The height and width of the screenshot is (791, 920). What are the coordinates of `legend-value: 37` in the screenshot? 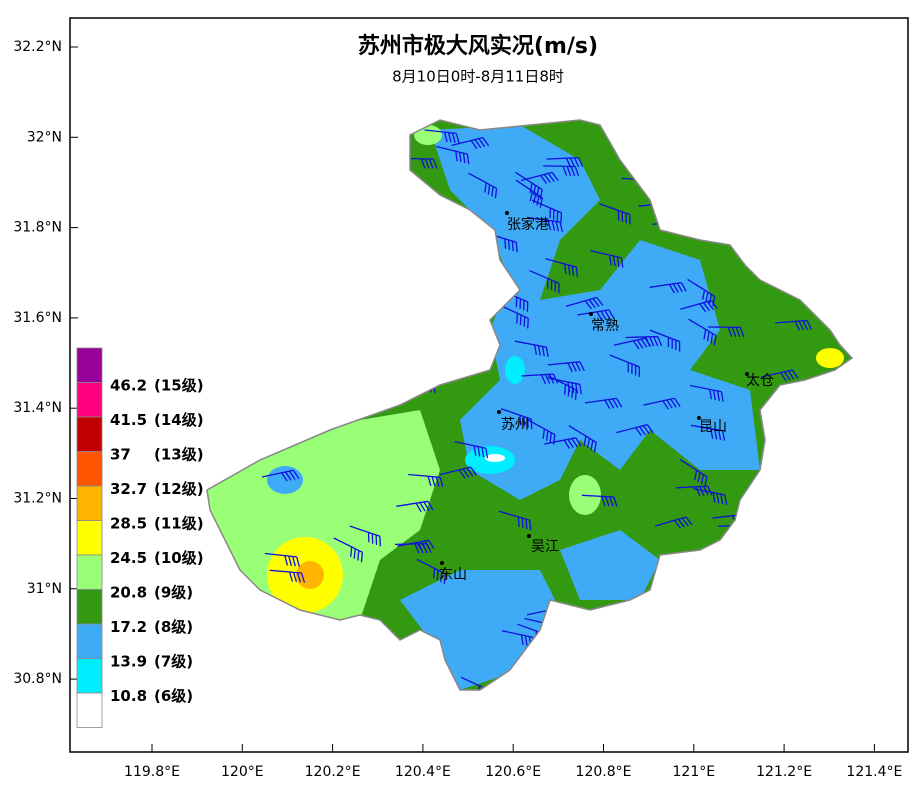 It's located at (120, 455).